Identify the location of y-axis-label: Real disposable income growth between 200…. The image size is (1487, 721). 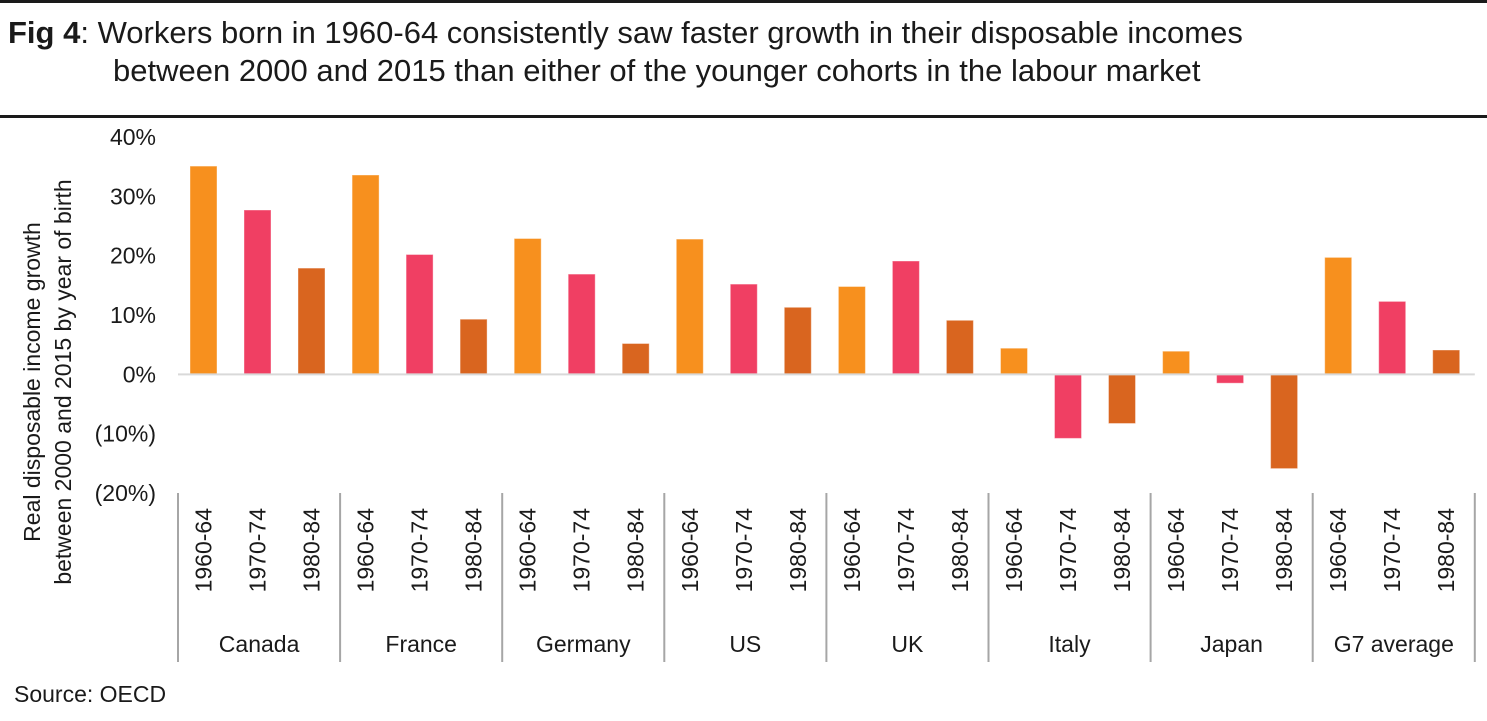
(47, 381).